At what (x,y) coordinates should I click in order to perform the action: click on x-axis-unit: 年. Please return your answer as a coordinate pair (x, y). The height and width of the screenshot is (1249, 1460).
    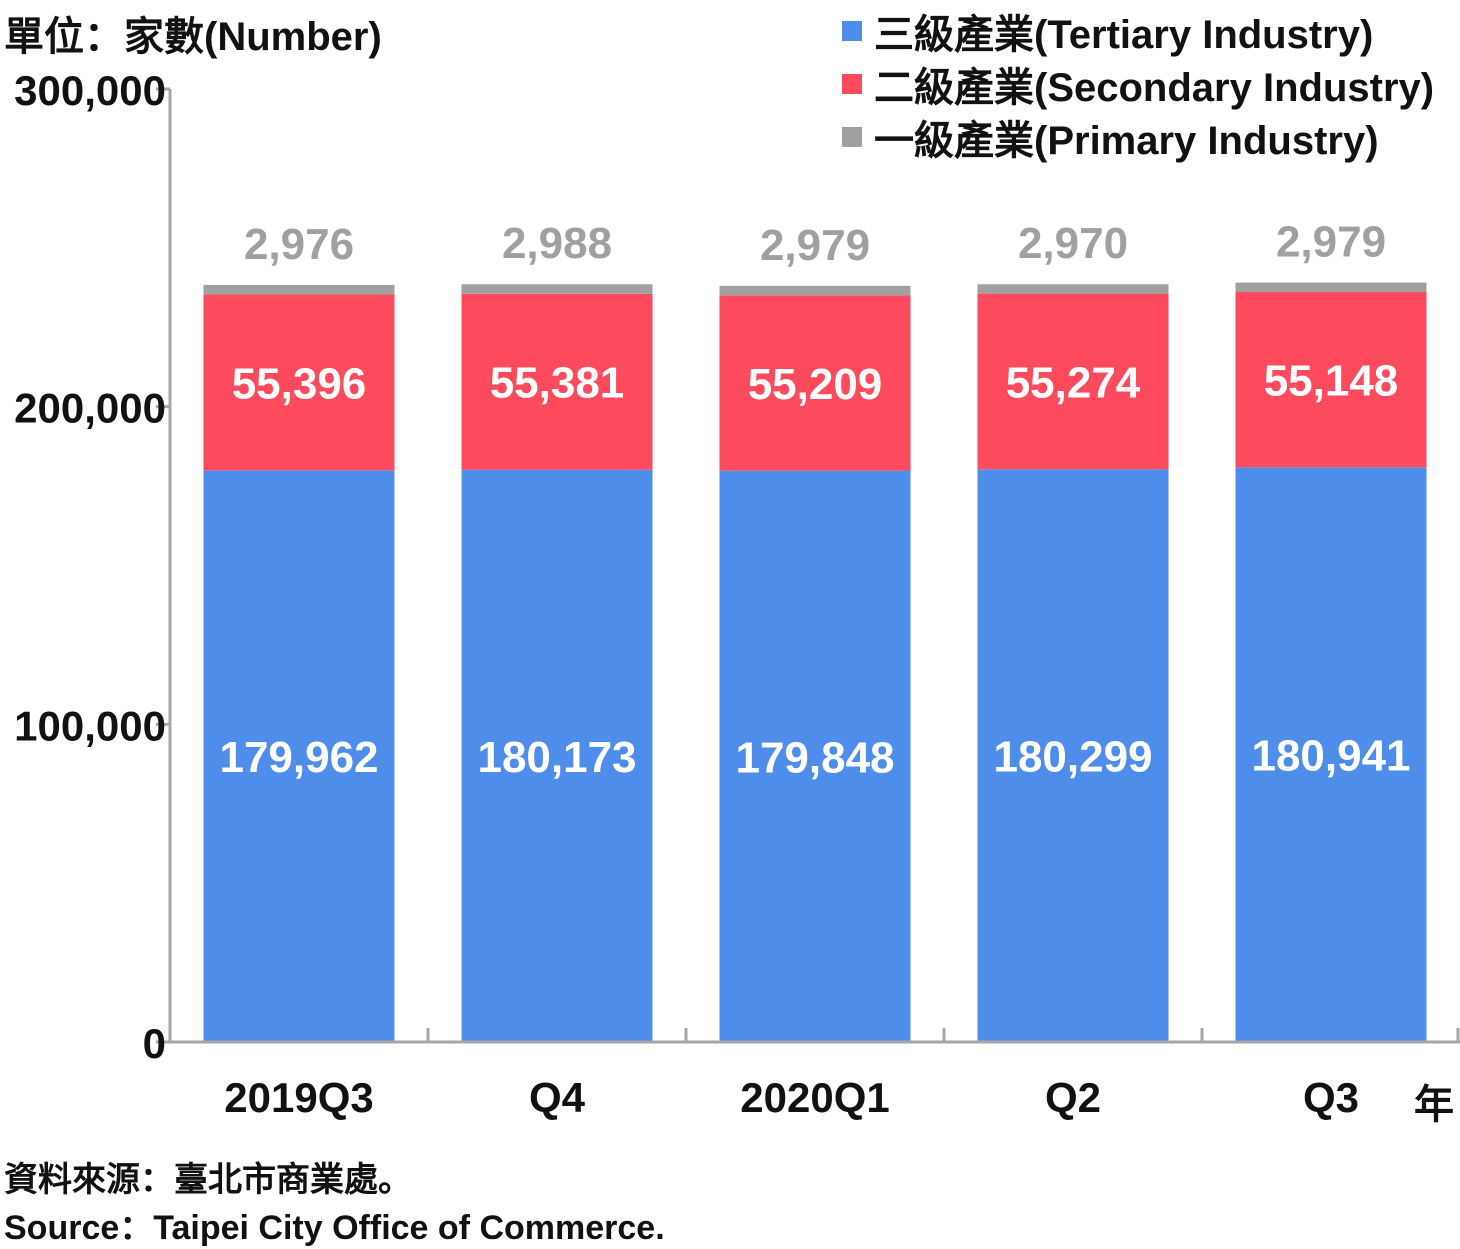
    Looking at the image, I should click on (1434, 1105).